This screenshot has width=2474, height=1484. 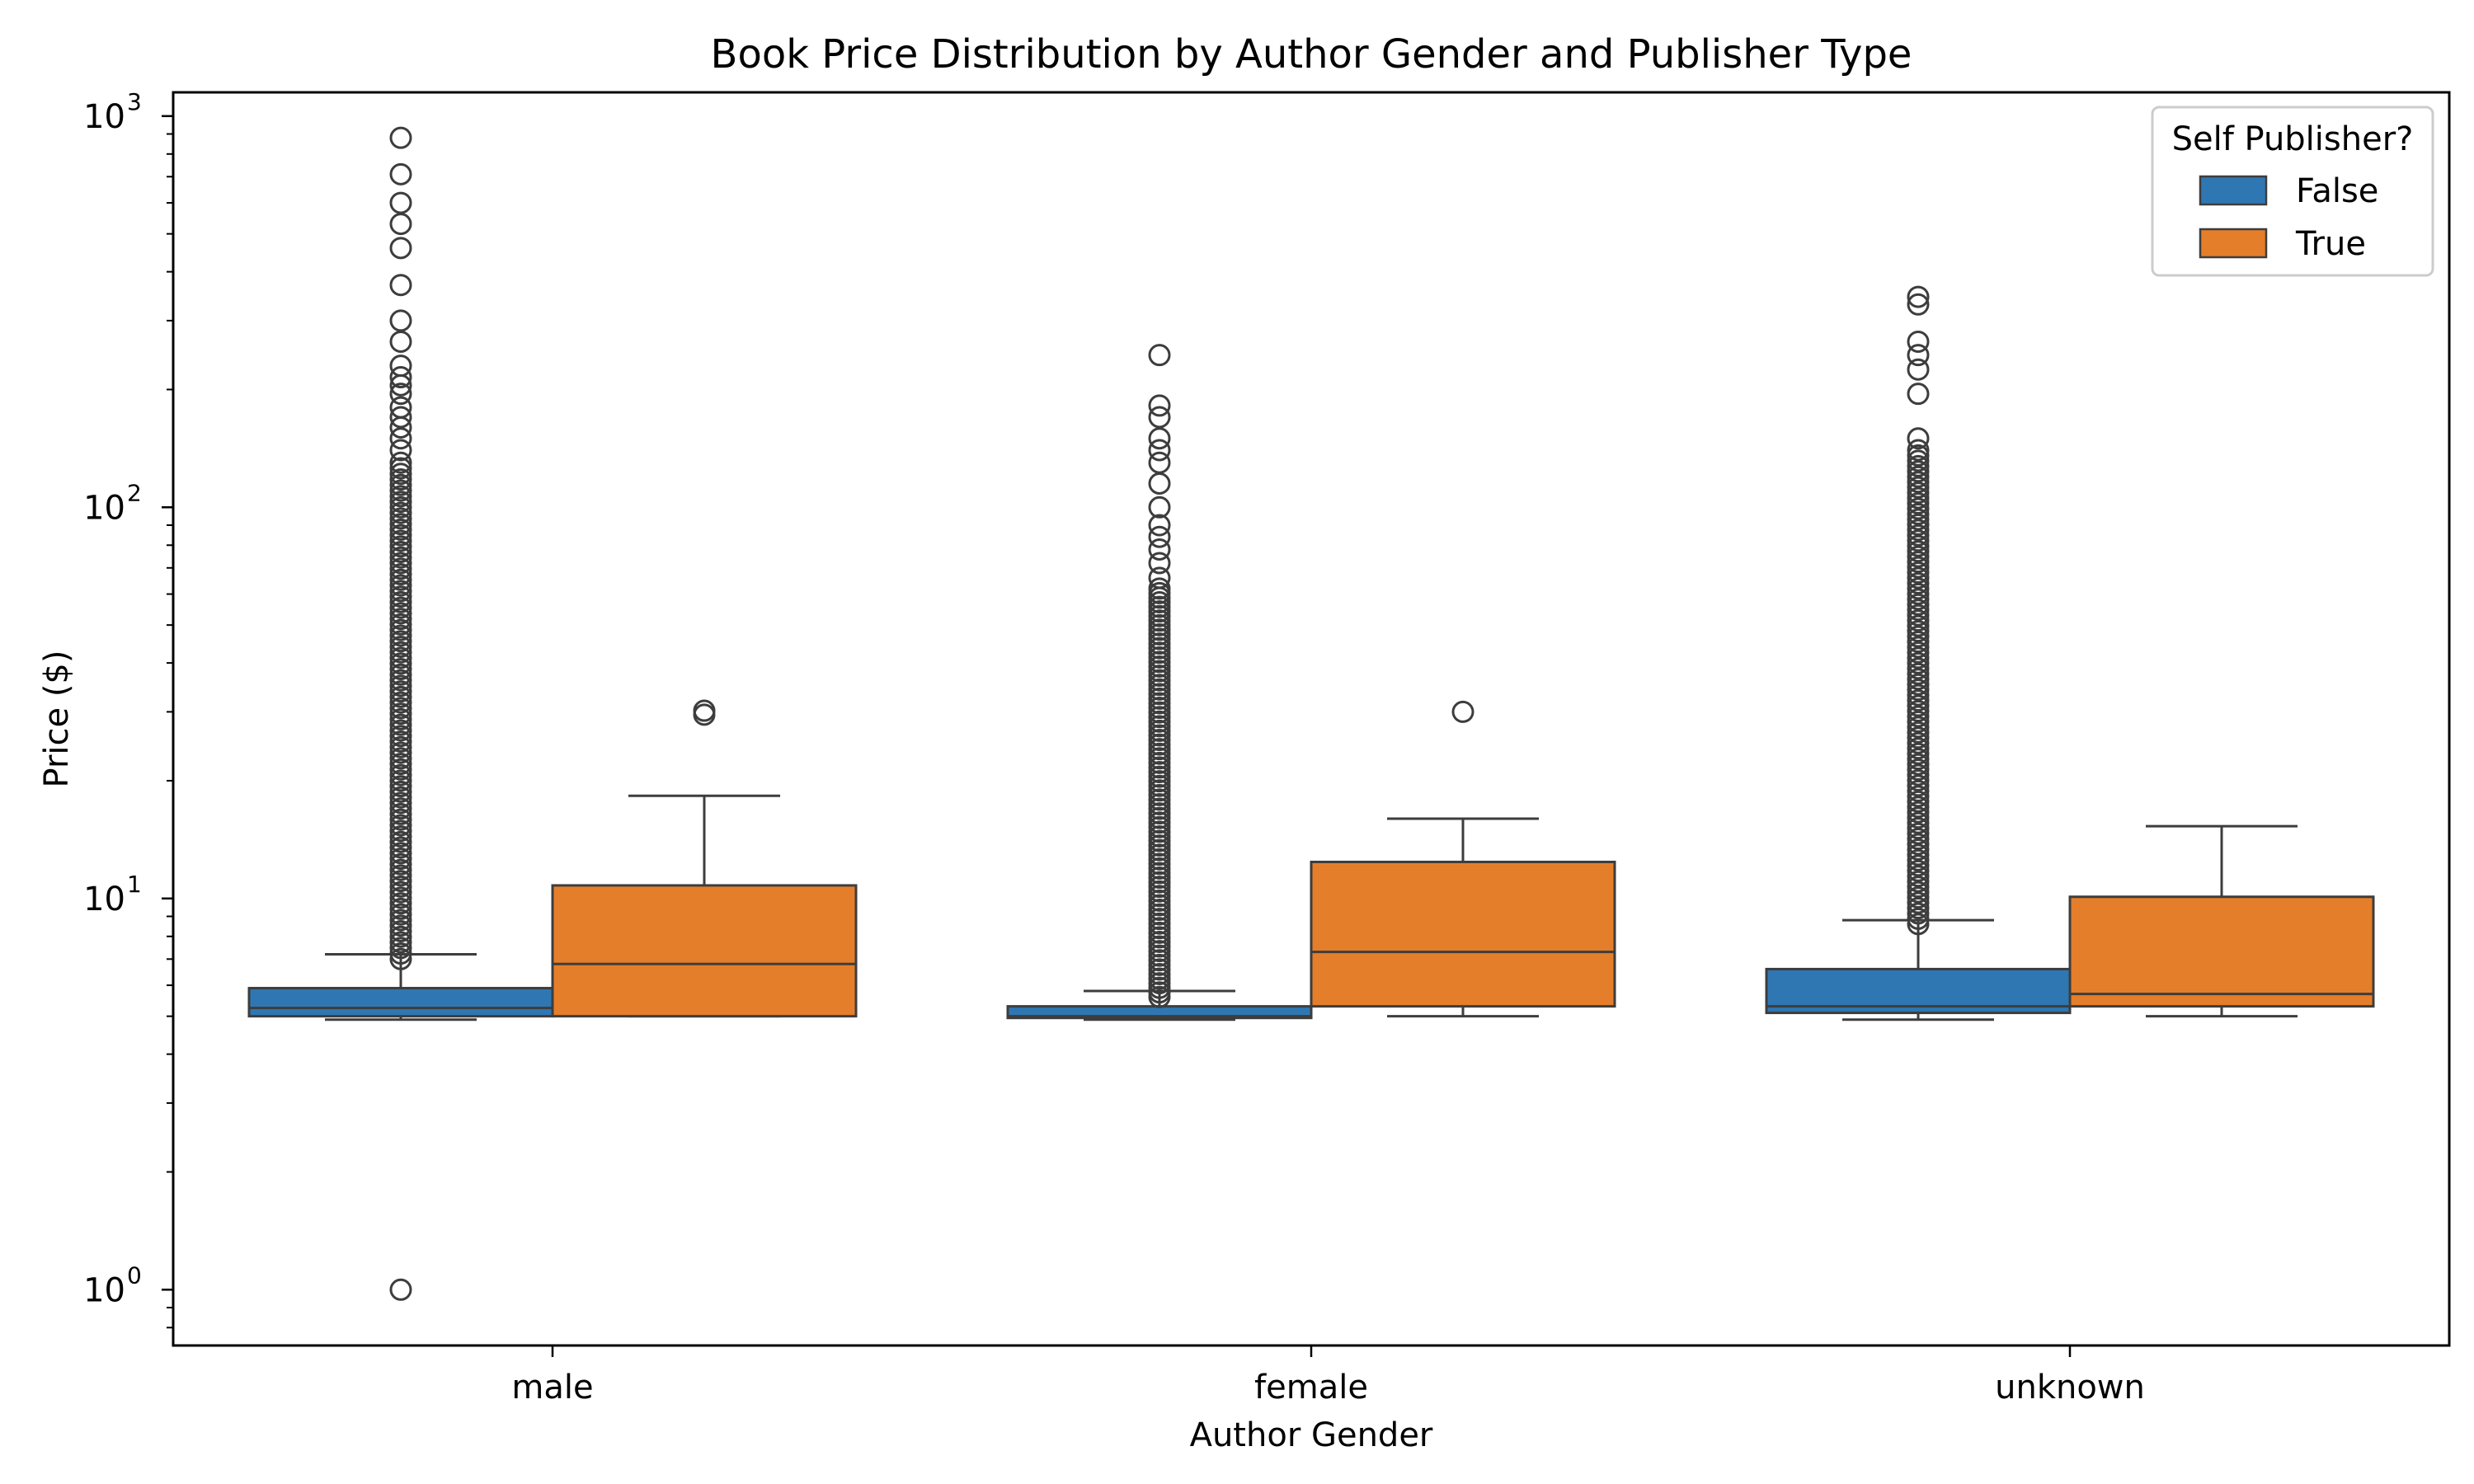 What do you see at coordinates (2337, 191) in the screenshot?
I see `legend-label-false: False` at bounding box center [2337, 191].